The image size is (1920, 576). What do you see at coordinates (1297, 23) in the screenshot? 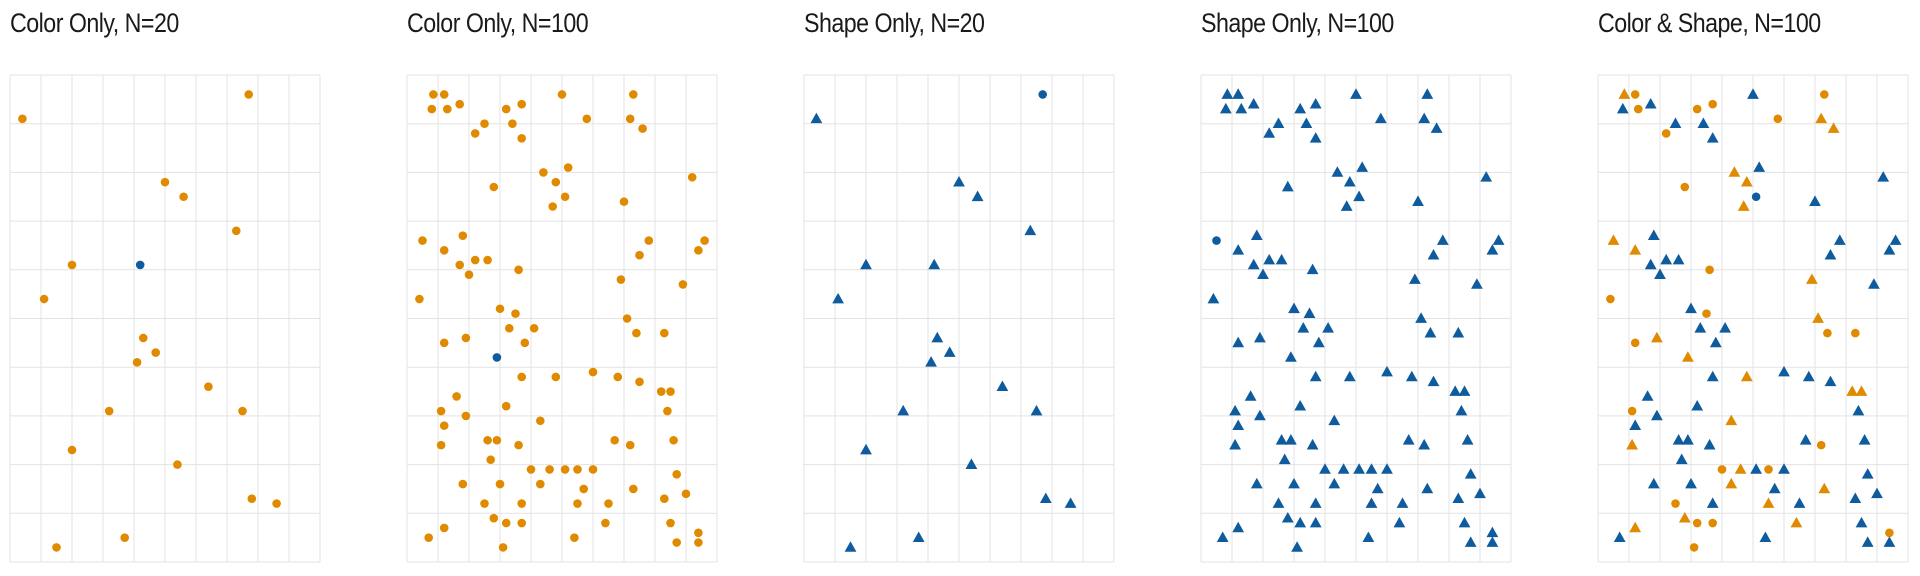
I see `chart-title: Shape Only, N=100` at bounding box center [1297, 23].